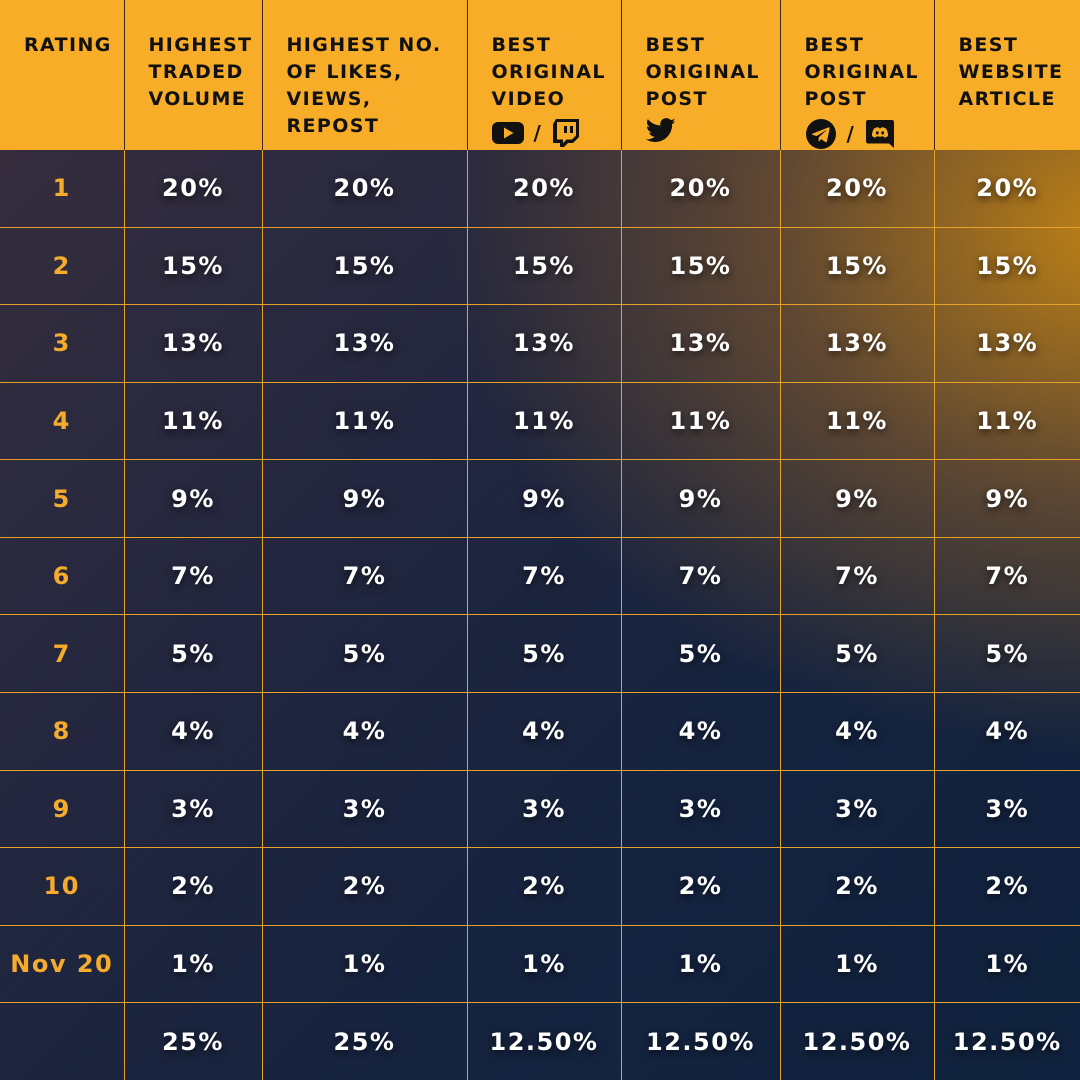  What do you see at coordinates (857, 75) in the screenshot?
I see `header-original-post-chat: BEST ORIGINAL POST /` at bounding box center [857, 75].